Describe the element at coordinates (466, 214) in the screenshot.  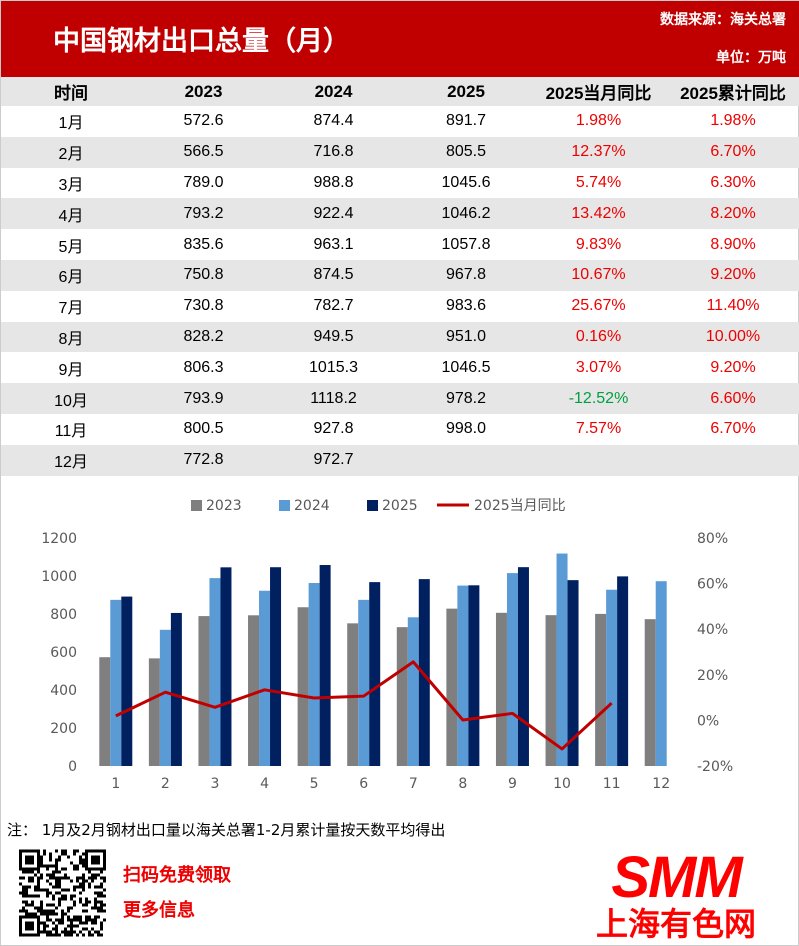
I see `table-cell: 1046.2` at that location.